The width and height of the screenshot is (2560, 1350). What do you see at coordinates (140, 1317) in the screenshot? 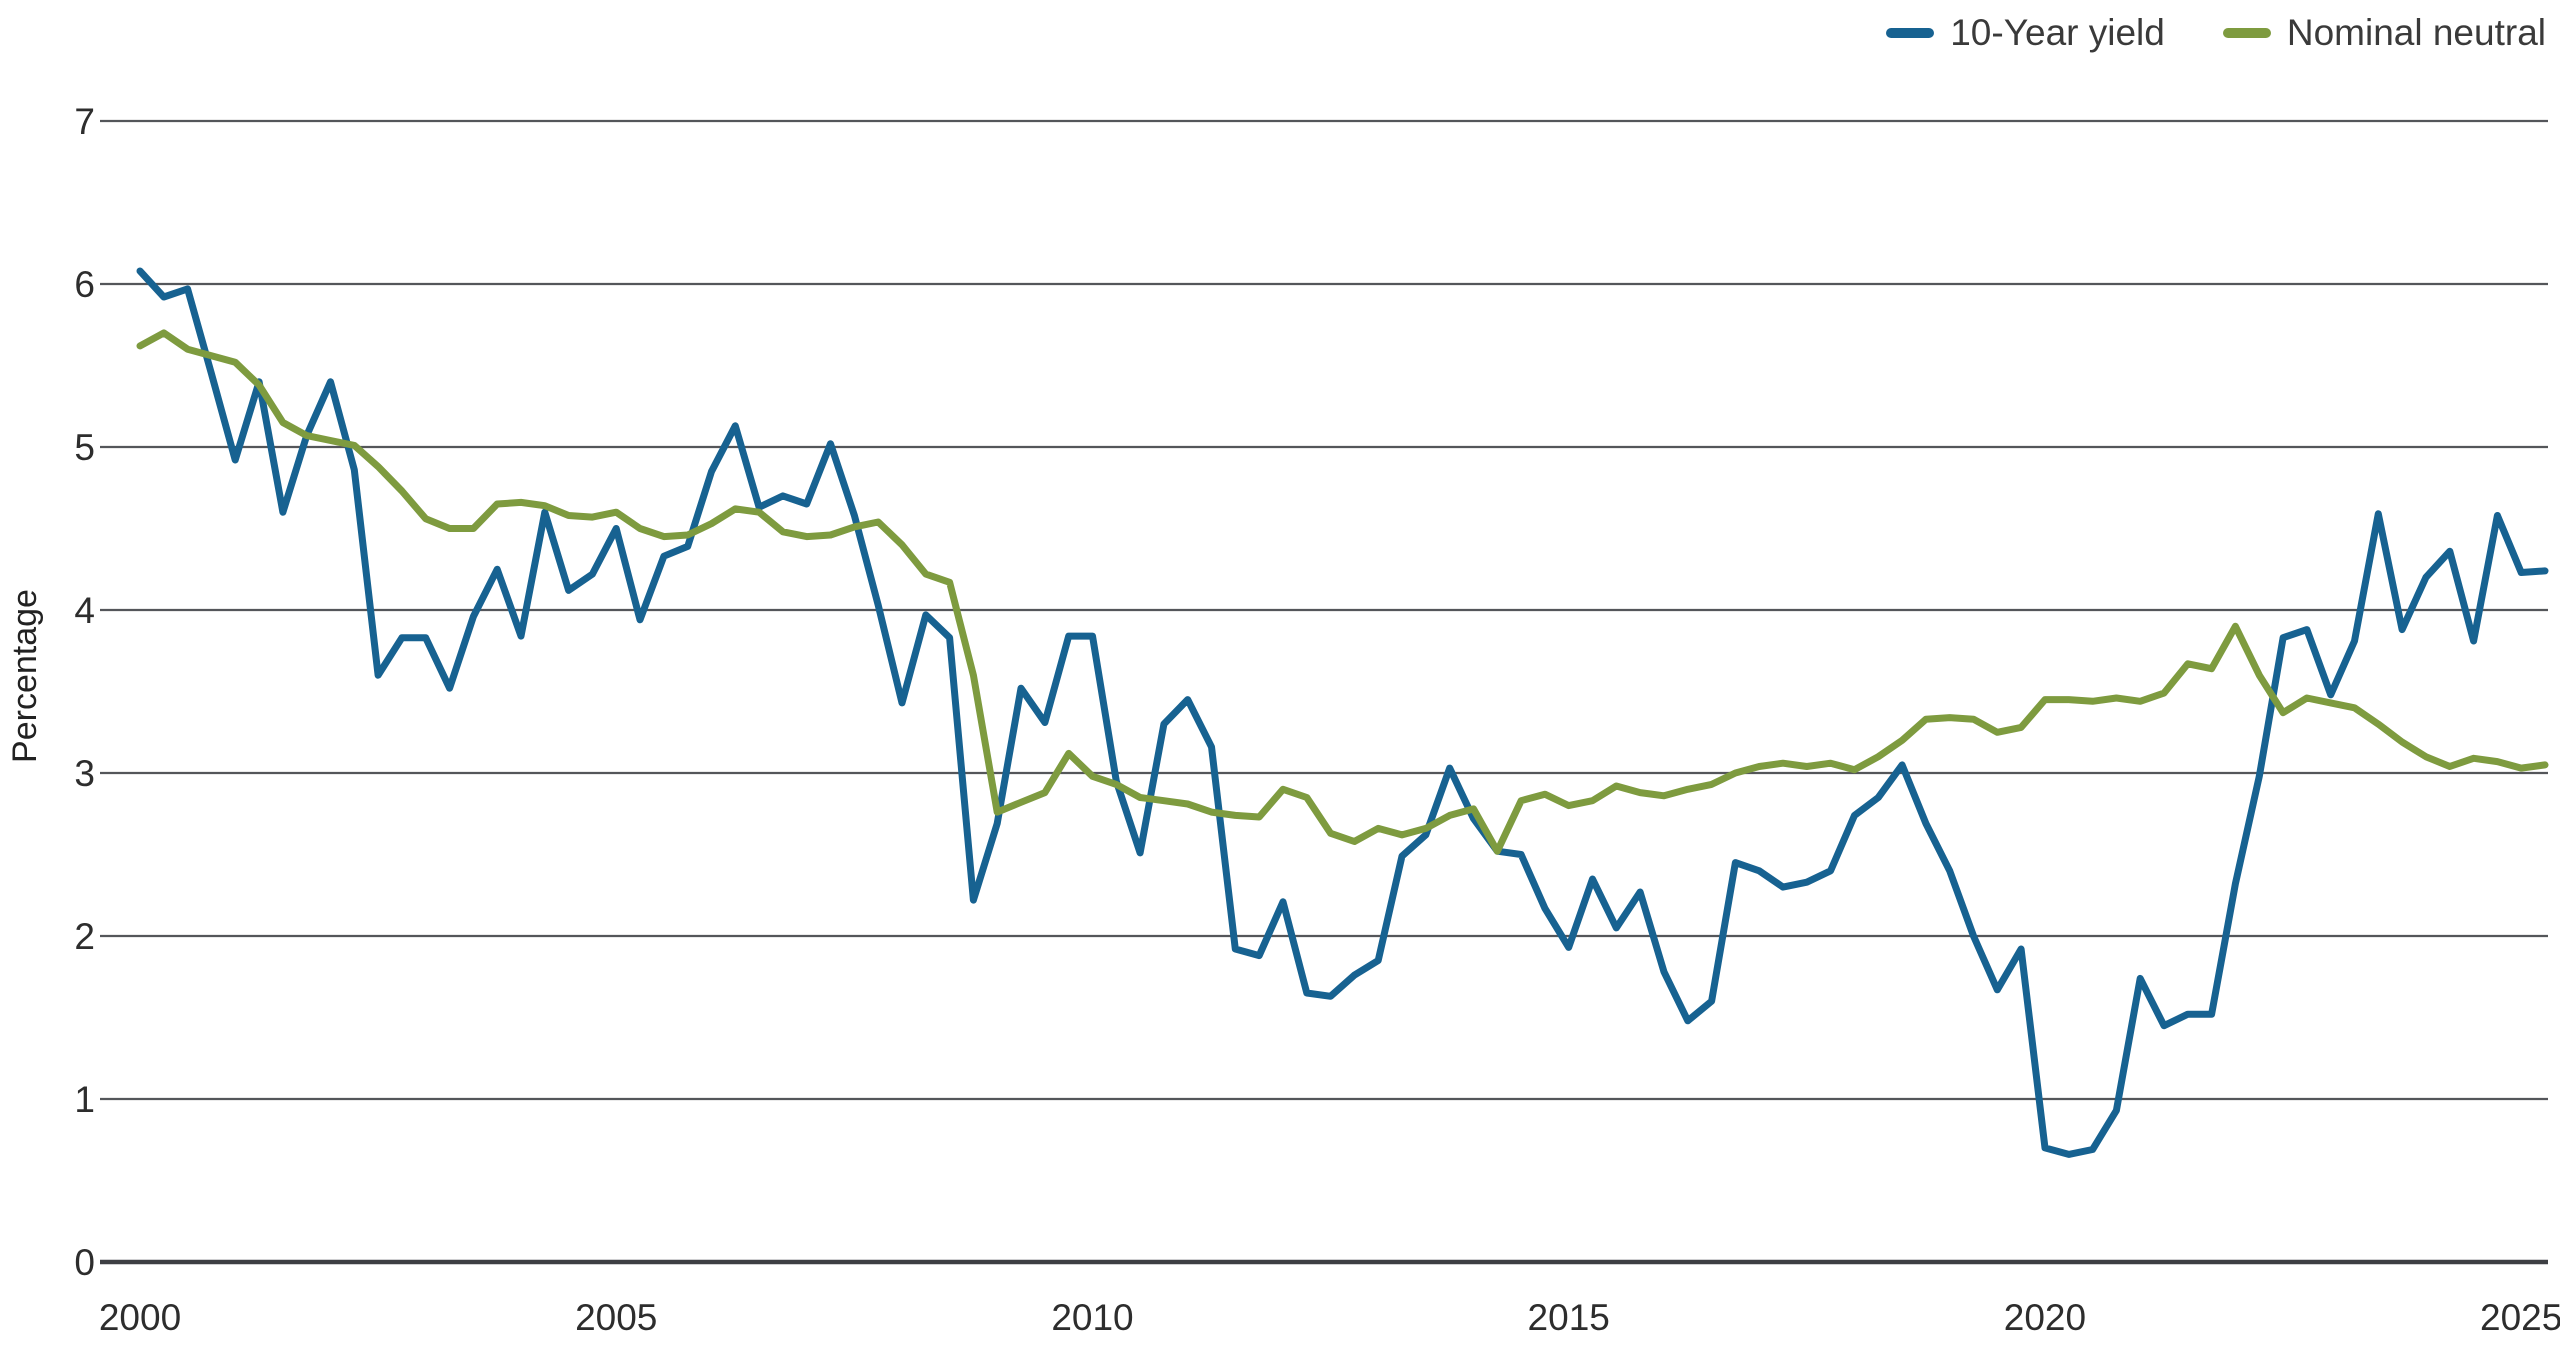
I see `x-tick-label-2000: 2000` at bounding box center [140, 1317].